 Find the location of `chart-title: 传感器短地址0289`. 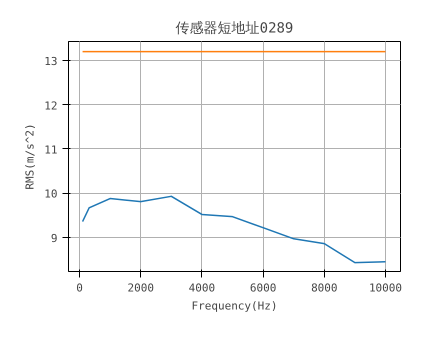

chart-title: 传感器短地址0289 is located at coordinates (235, 28).